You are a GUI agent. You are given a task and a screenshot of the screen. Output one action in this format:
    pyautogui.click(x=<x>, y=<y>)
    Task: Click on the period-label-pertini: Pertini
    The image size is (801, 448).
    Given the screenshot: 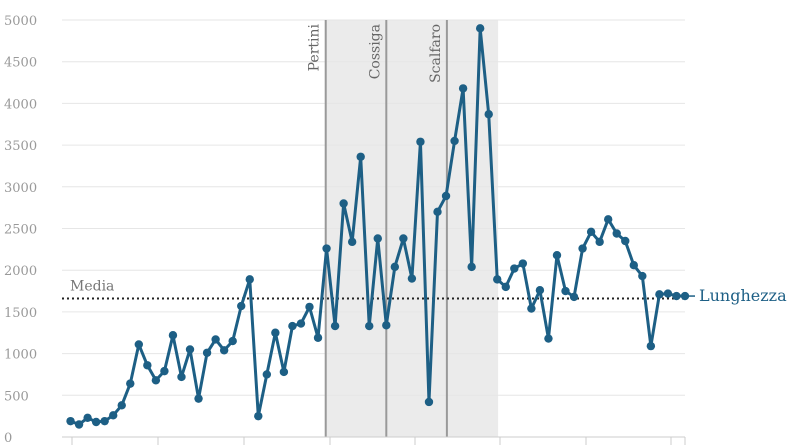 What is the action you would take?
    pyautogui.click(x=315, y=47)
    